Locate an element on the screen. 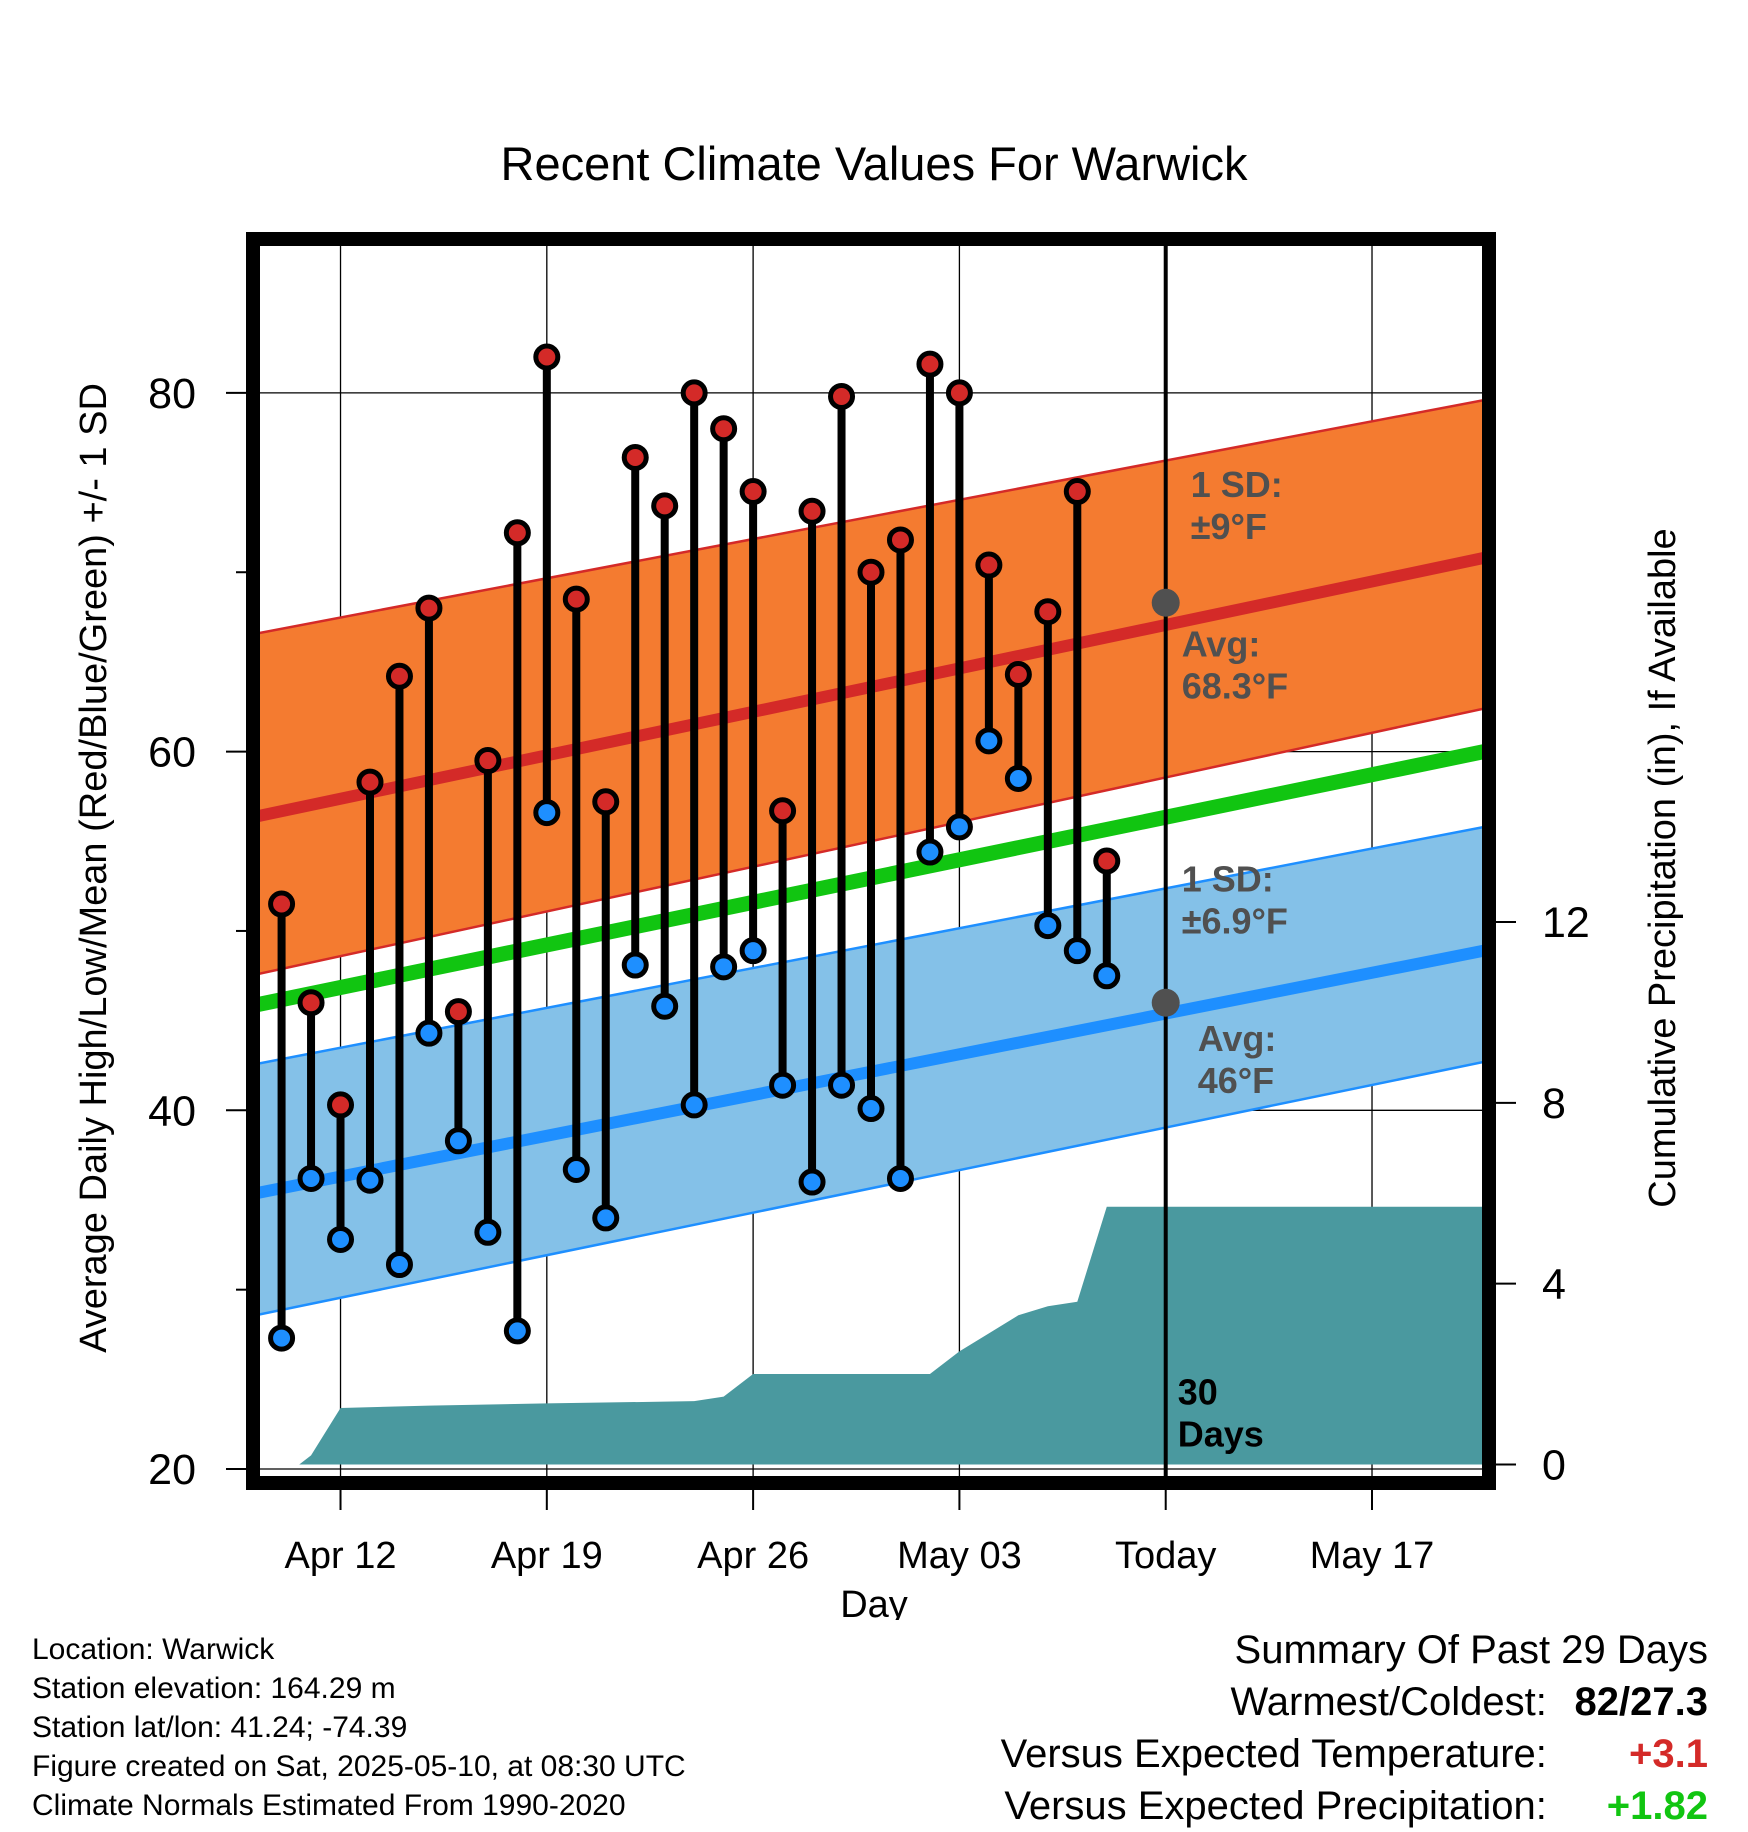  high-sd-annotation: 1 SD: ±9°F is located at coordinates (1237, 505).